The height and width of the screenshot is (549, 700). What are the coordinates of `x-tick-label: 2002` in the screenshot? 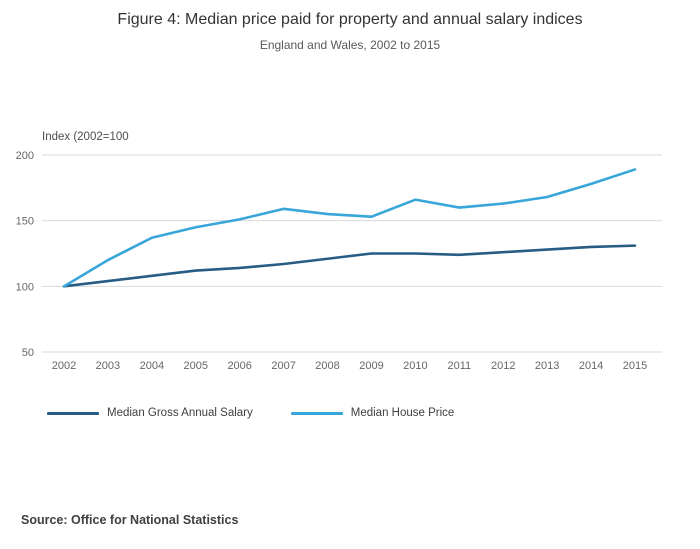 It's located at (64, 366).